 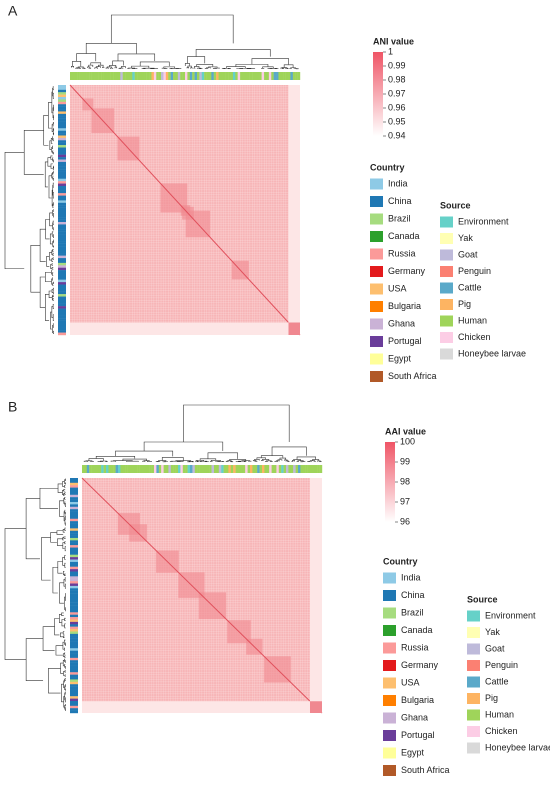 What do you see at coordinates (397, 65) in the screenshot?
I see `colorbar-tick-label: 0.99` at bounding box center [397, 65].